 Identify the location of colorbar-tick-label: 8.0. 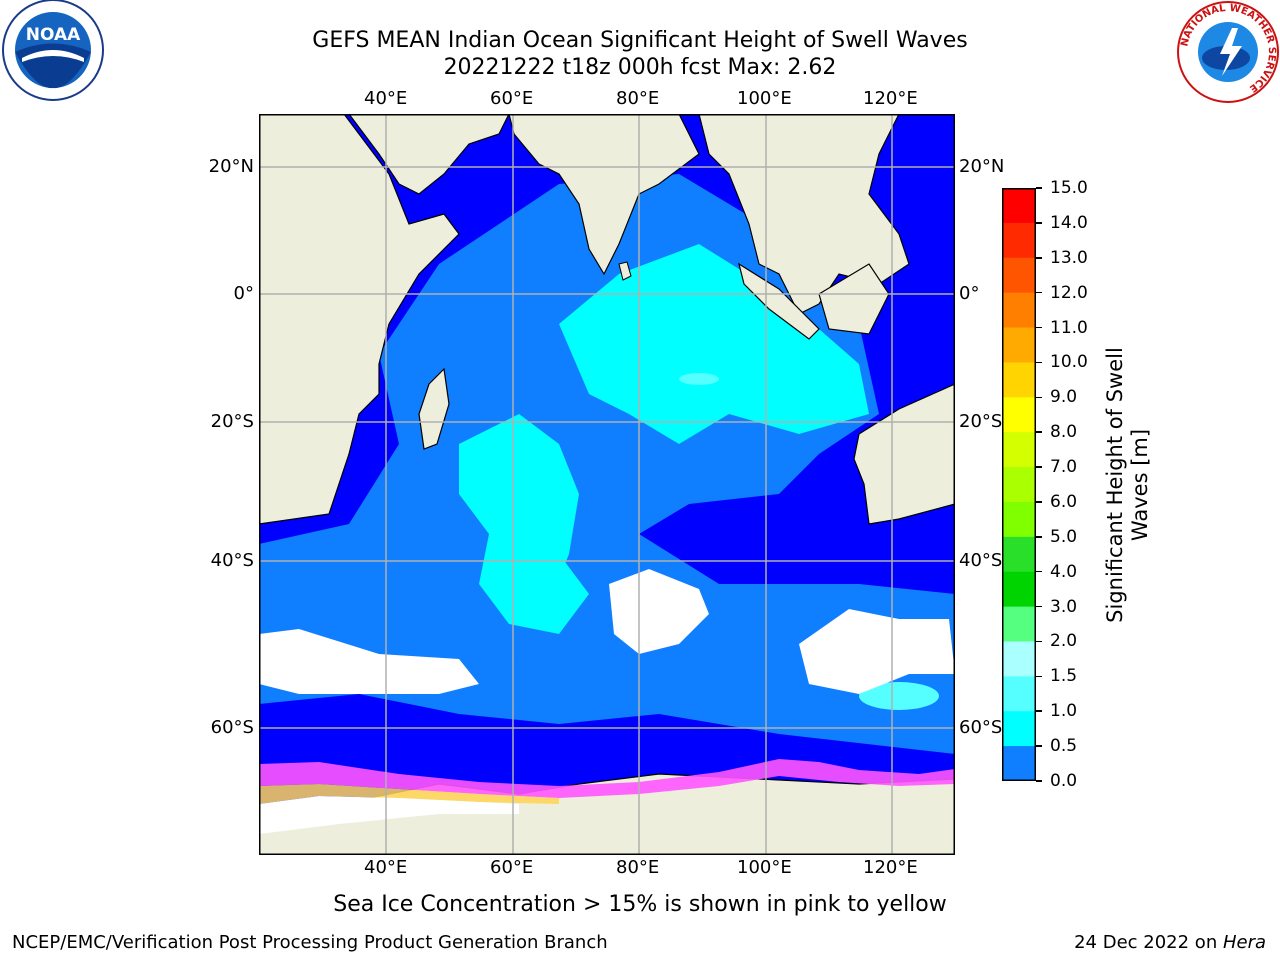
(1064, 432).